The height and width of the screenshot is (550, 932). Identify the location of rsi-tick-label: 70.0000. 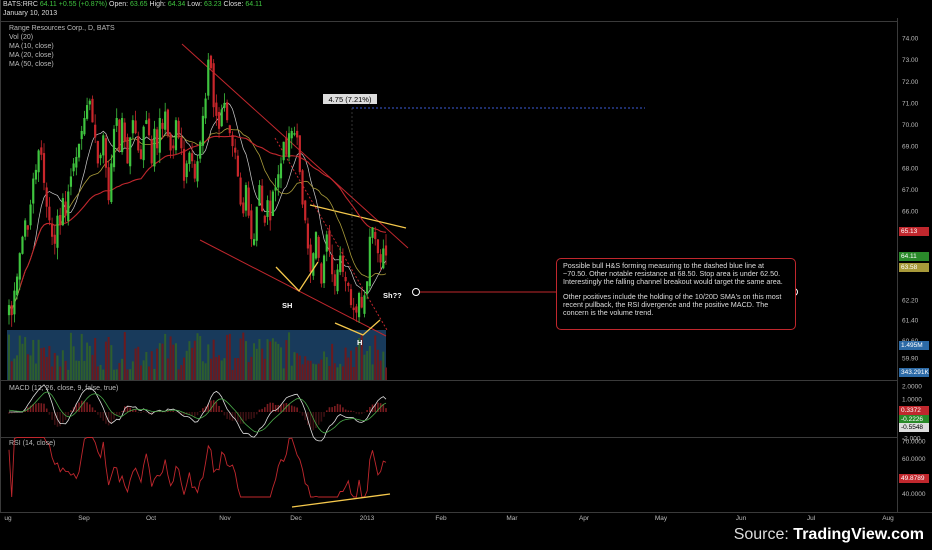
(914, 442).